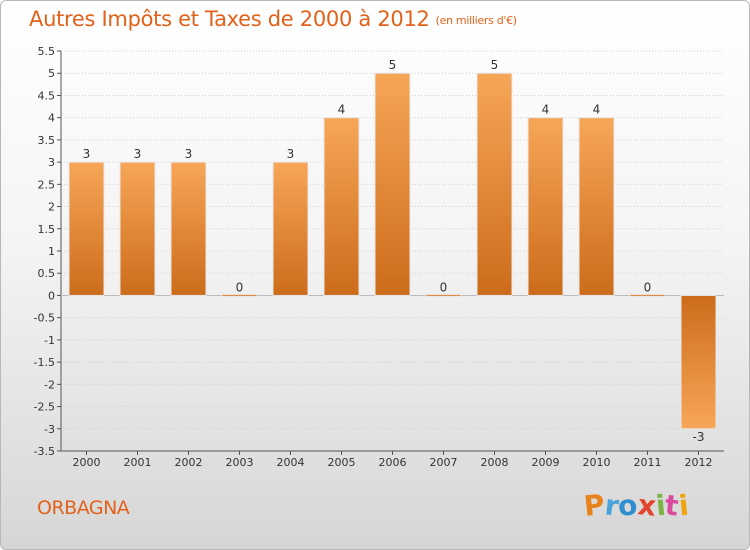 The height and width of the screenshot is (550, 750). Describe the element at coordinates (51, 73) in the screenshot. I see `y-tick-label: 5` at that location.